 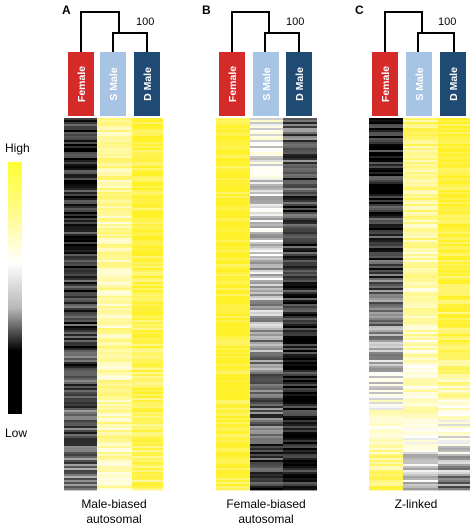 What do you see at coordinates (16, 433) in the screenshot?
I see `legend-low-label: Low` at bounding box center [16, 433].